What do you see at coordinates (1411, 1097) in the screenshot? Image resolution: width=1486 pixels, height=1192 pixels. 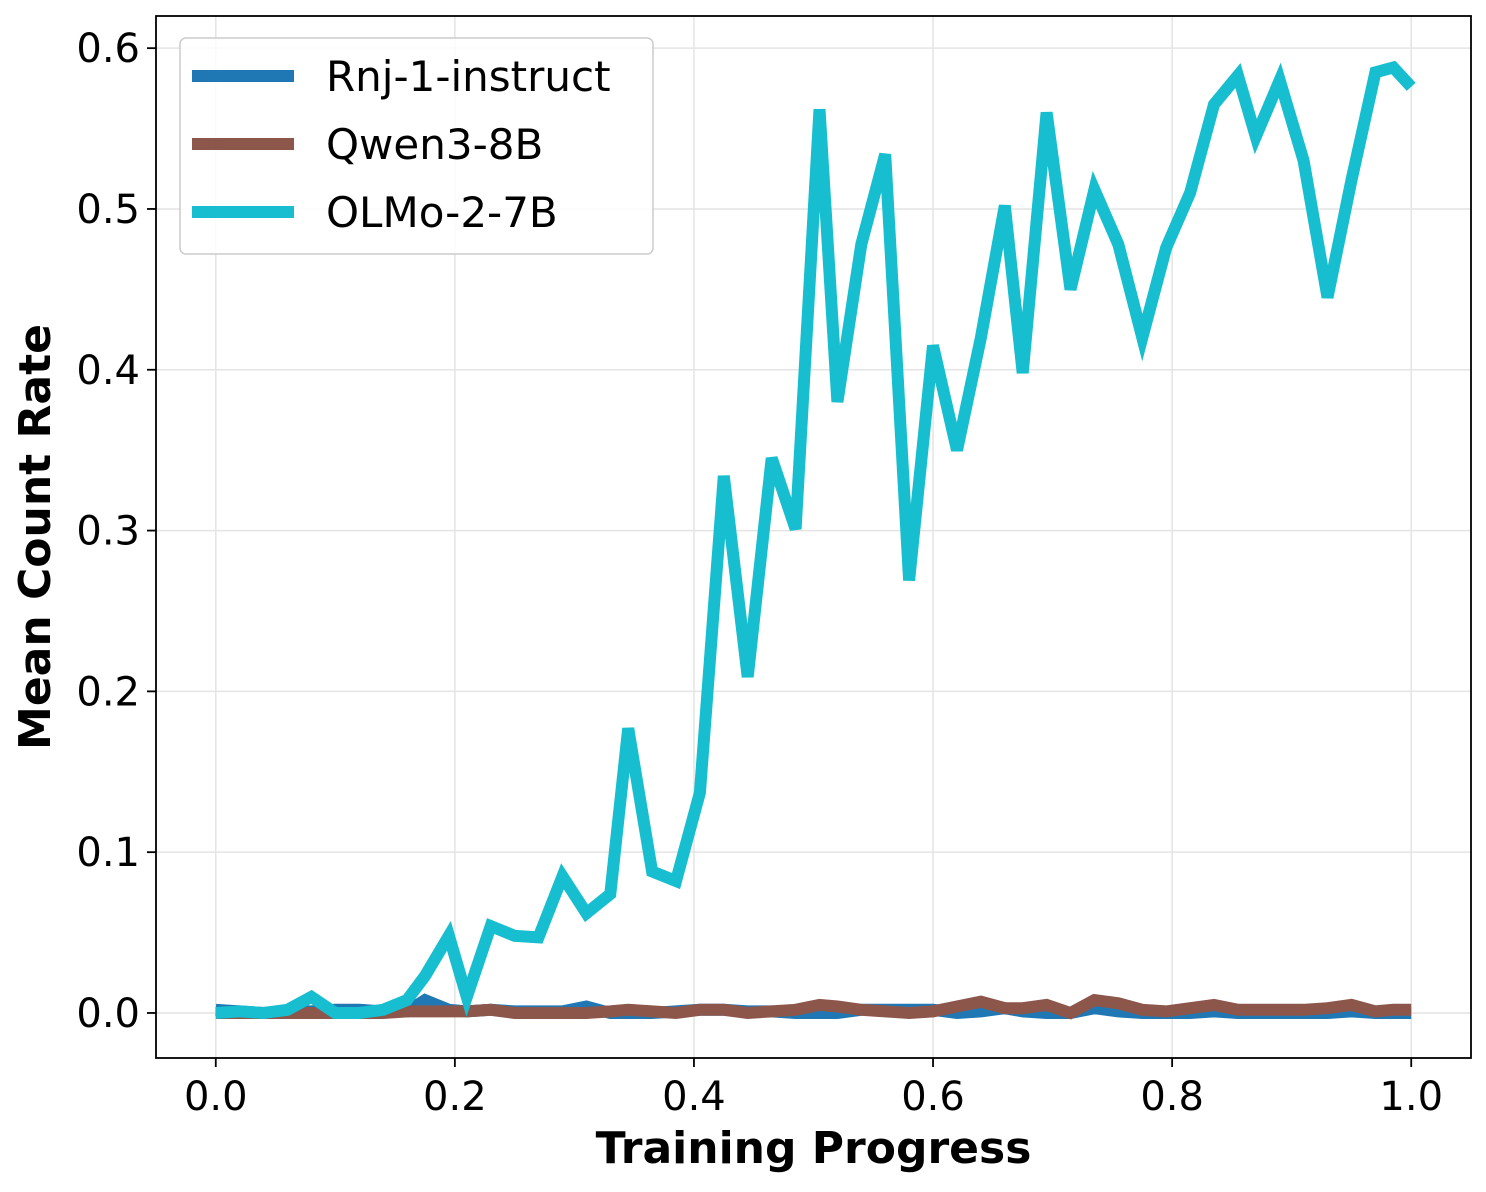 I see `x-tick-label: 1.0` at bounding box center [1411, 1097].